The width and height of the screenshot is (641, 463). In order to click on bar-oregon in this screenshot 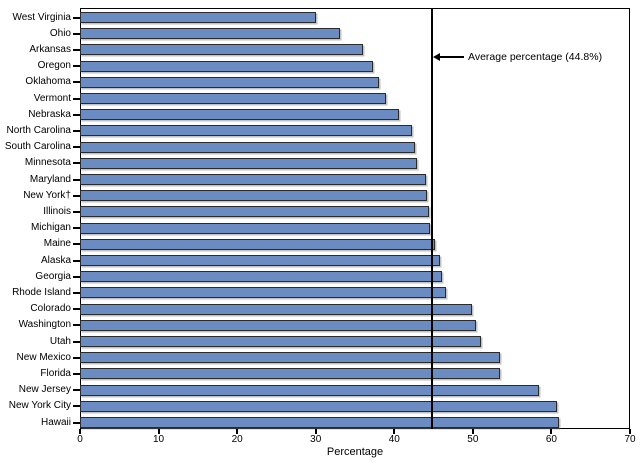, I will do `click(227, 66)`.